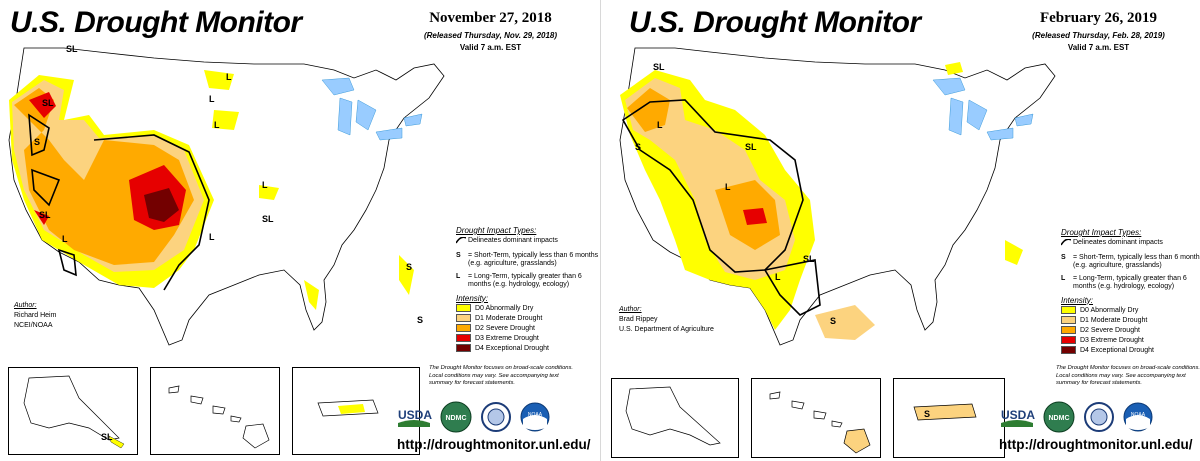 The width and height of the screenshot is (1200, 461). What do you see at coordinates (463, 338) in the screenshot?
I see `d3-swatch` at bounding box center [463, 338].